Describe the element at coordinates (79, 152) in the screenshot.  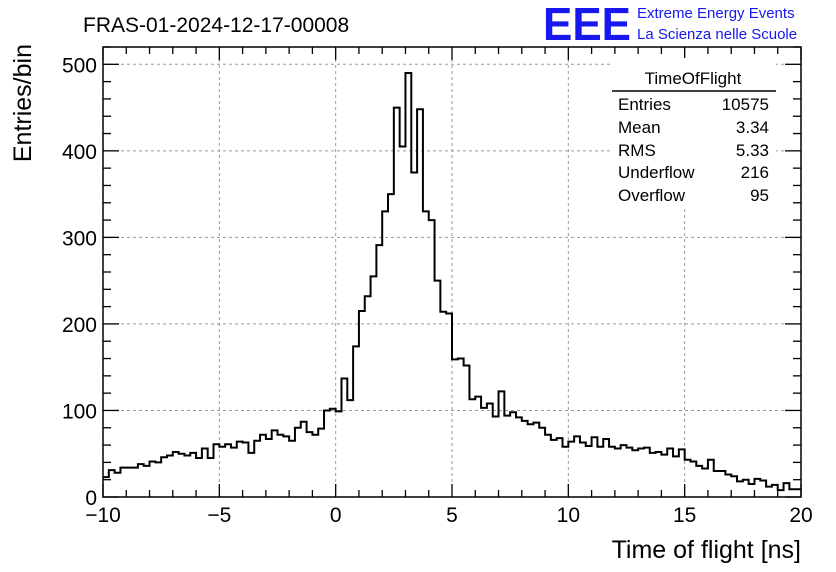
I see `y-tick-label: 400` at that location.